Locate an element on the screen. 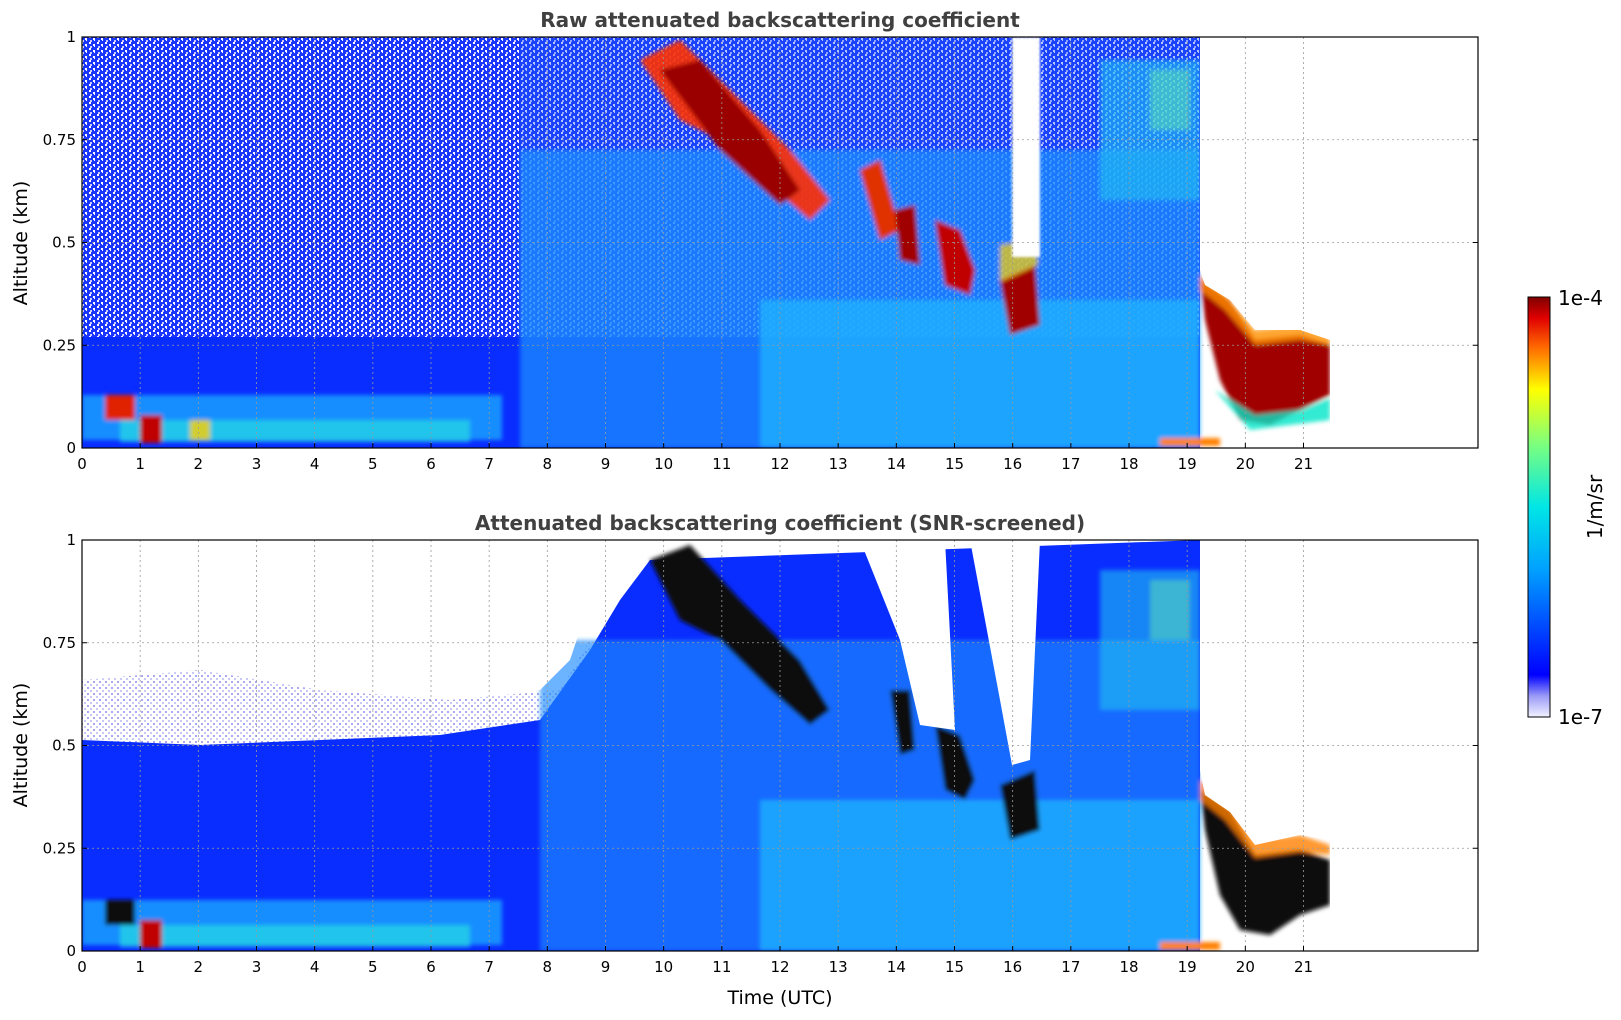 The width and height of the screenshot is (1621, 1020). colorbar-min-label: 1e-7 is located at coordinates (1580, 717).